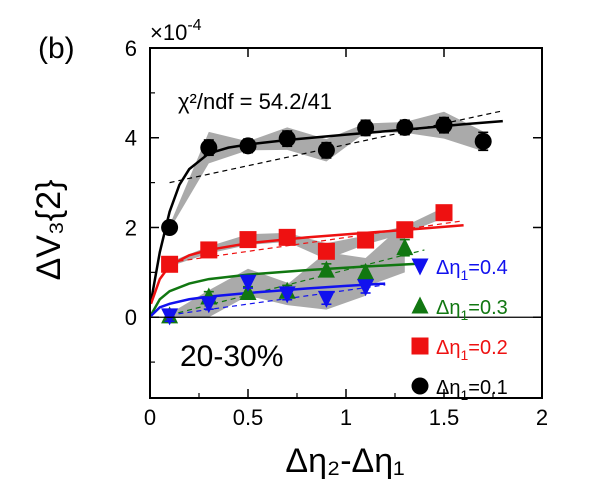  Describe the element at coordinates (472, 390) in the screenshot. I see `legend-label: Δη1=0.1` at that location.